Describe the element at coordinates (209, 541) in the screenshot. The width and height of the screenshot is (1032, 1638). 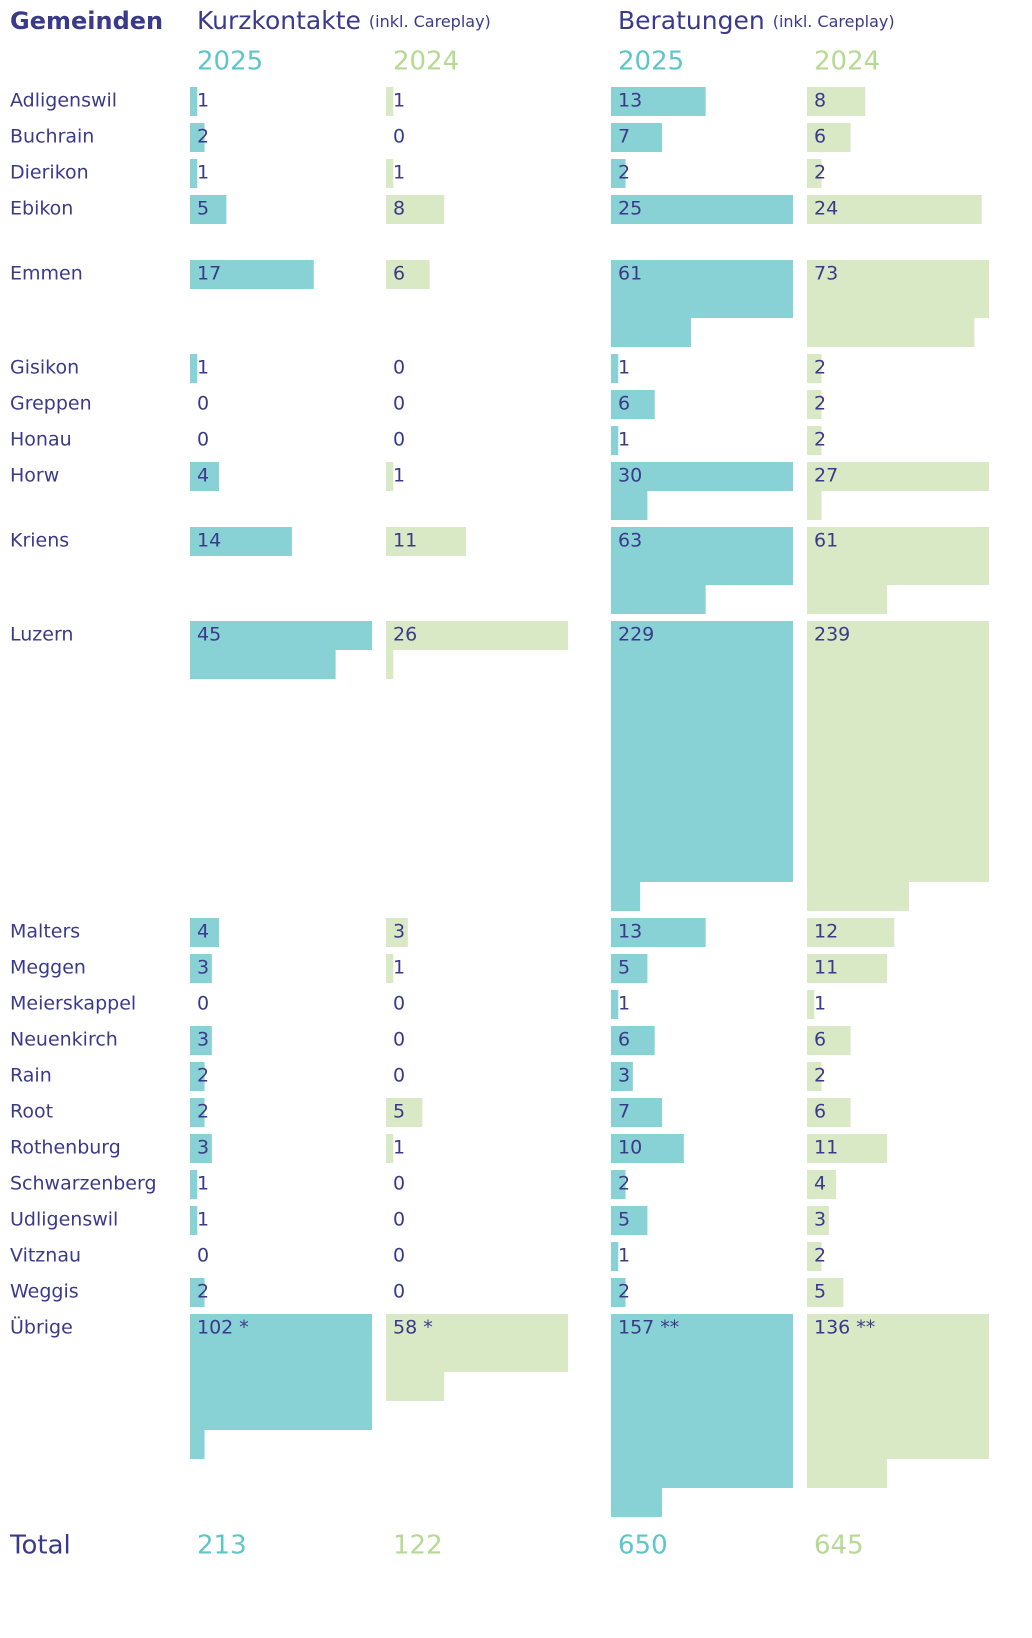
I see `value-label: 14` at that location.